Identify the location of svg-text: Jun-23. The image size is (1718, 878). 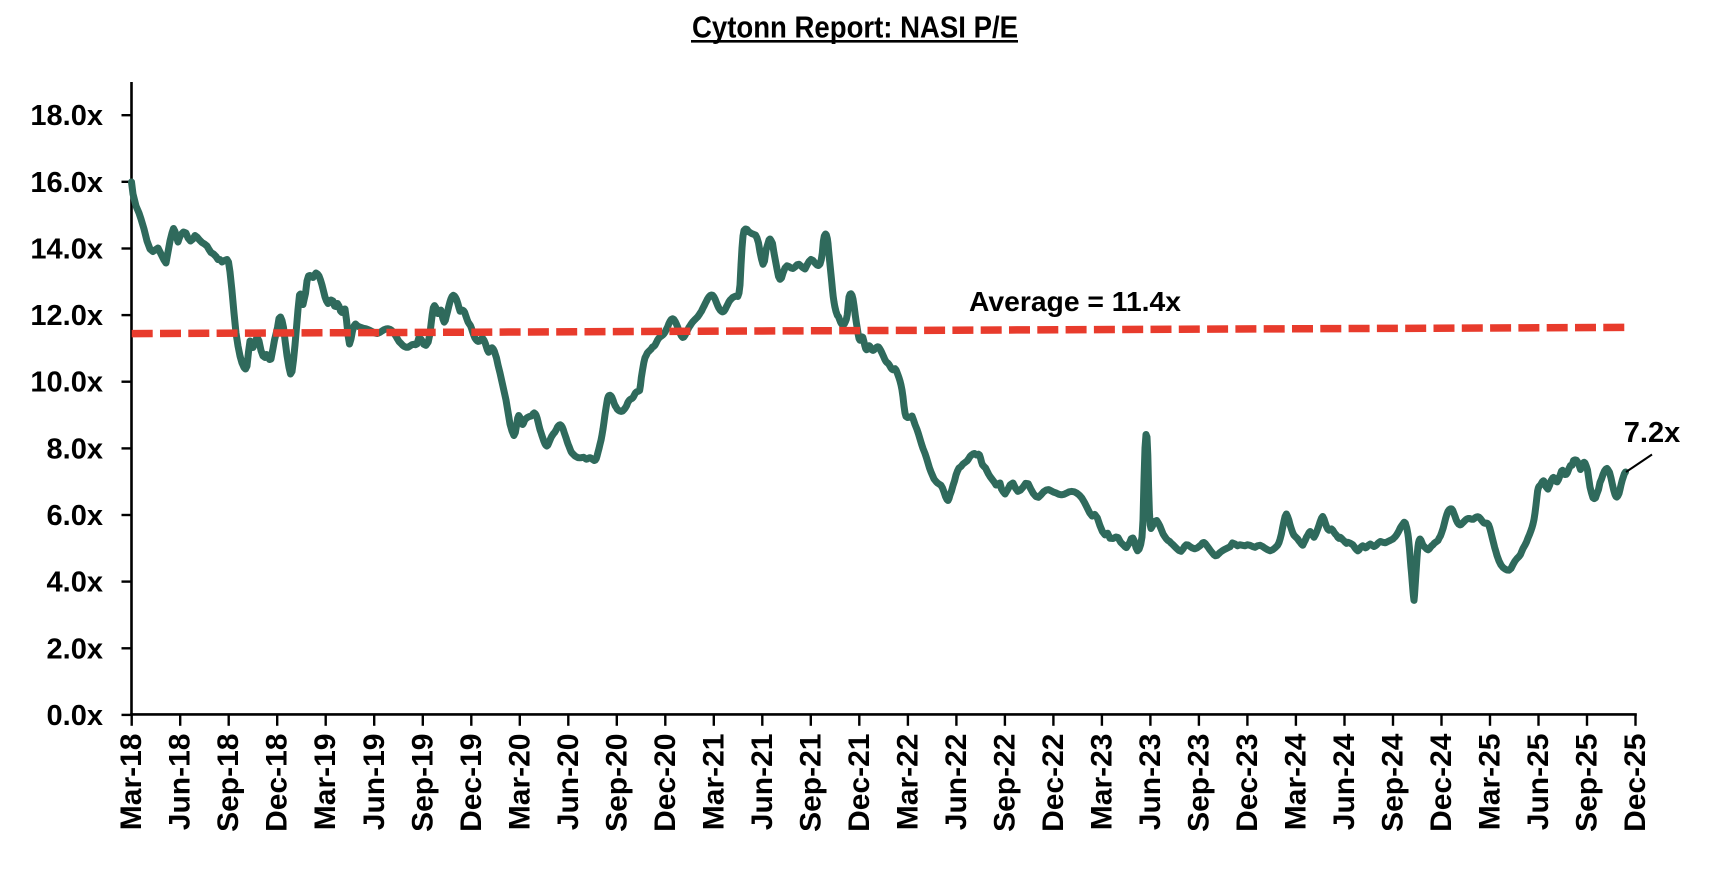
(1150, 782).